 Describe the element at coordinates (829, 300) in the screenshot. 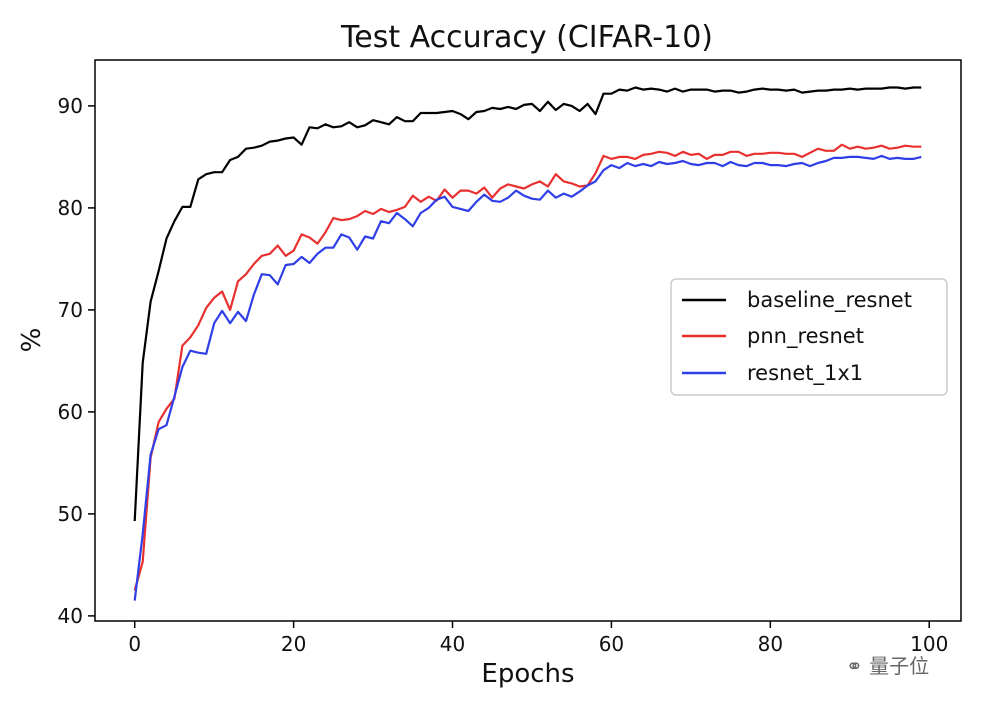

I see `legend-label-baseline-resnet: baseline_resnet` at that location.